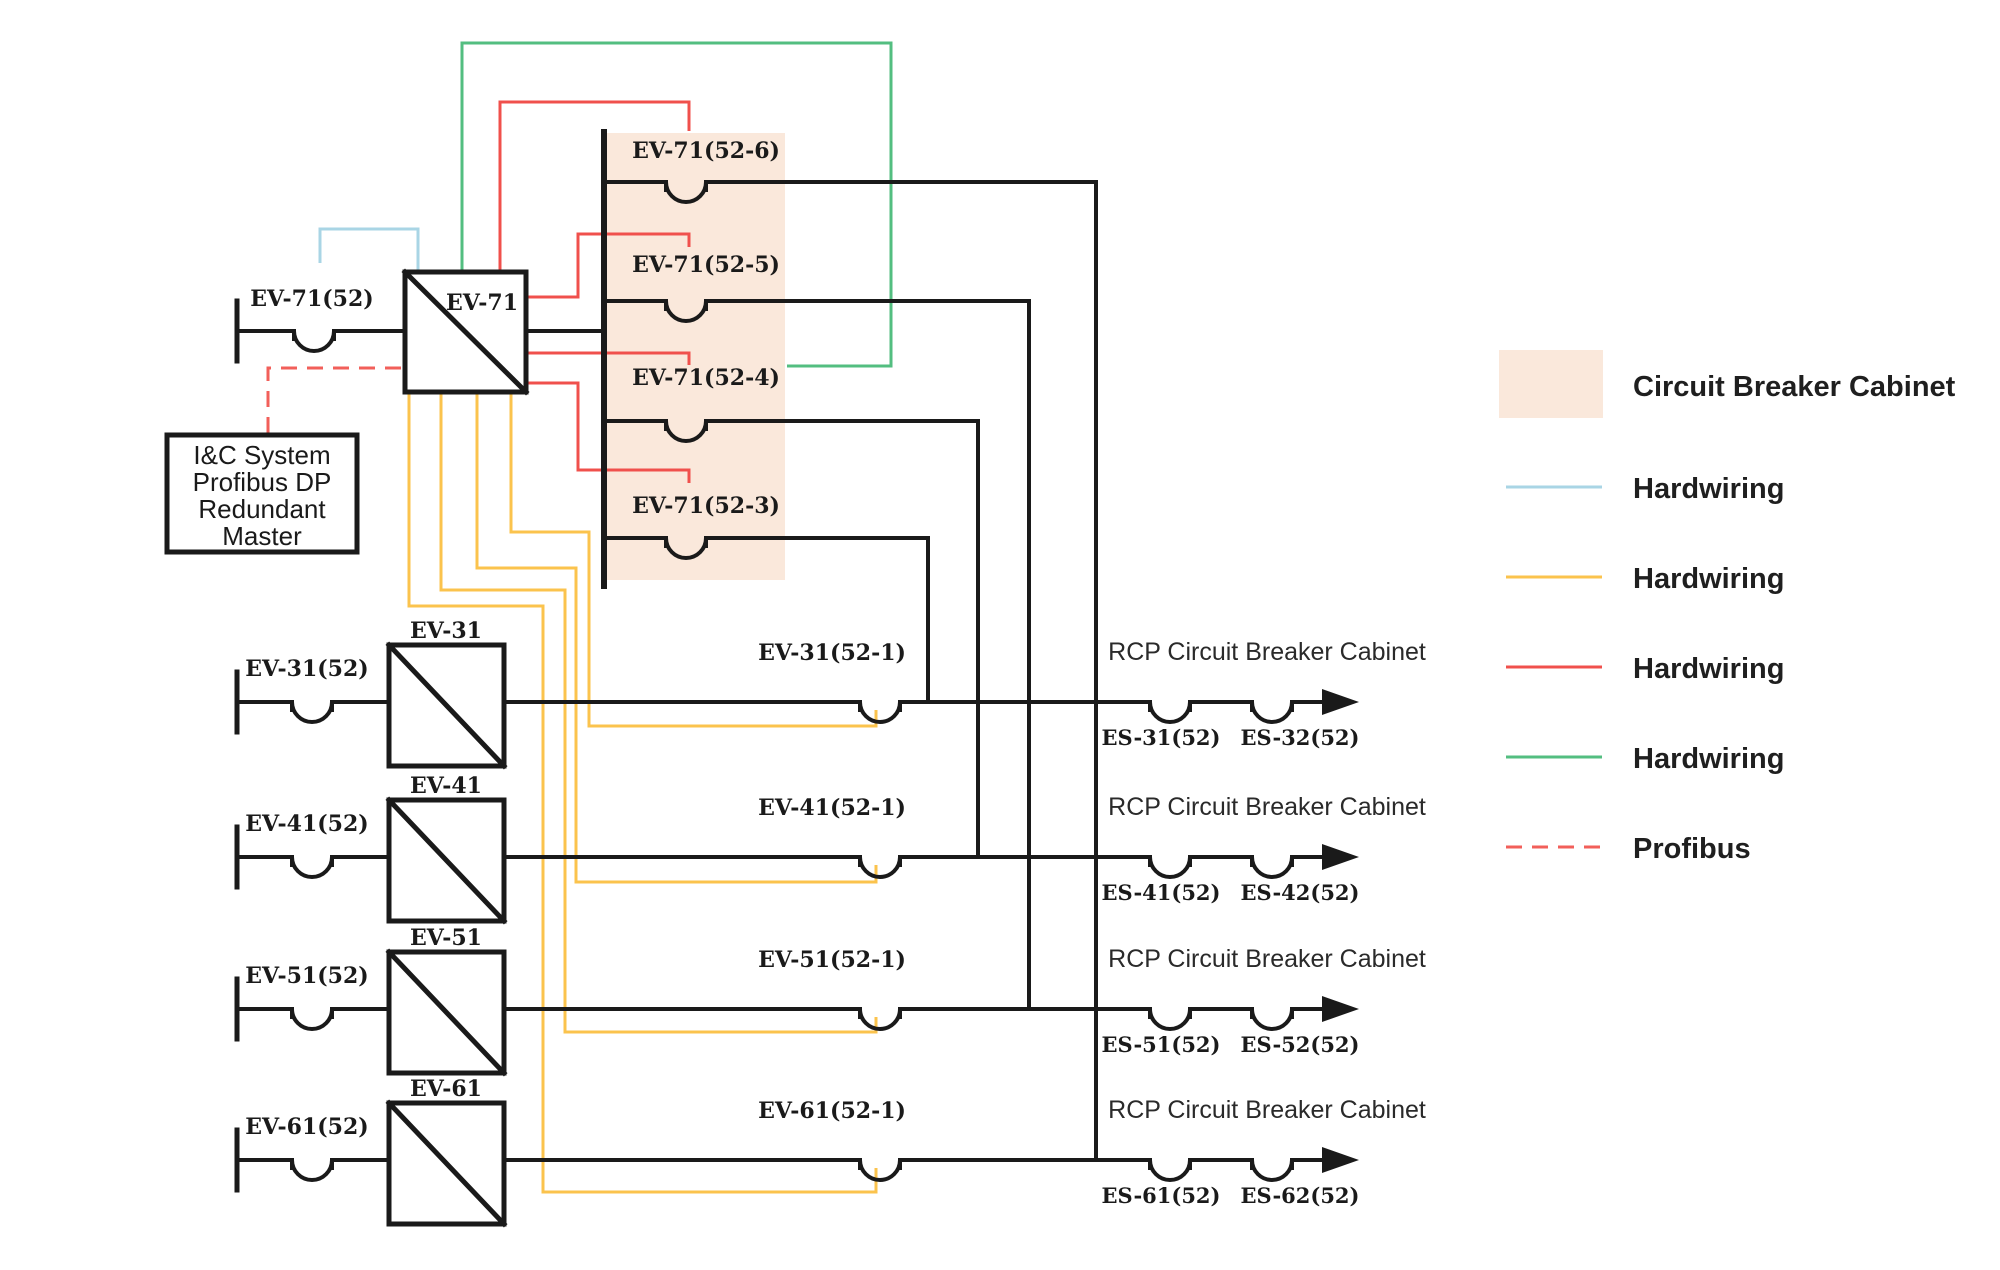  I want to click on row-ev31-cabinet-title: RCP Circuit Breaker Cabinet, so click(1267, 652).